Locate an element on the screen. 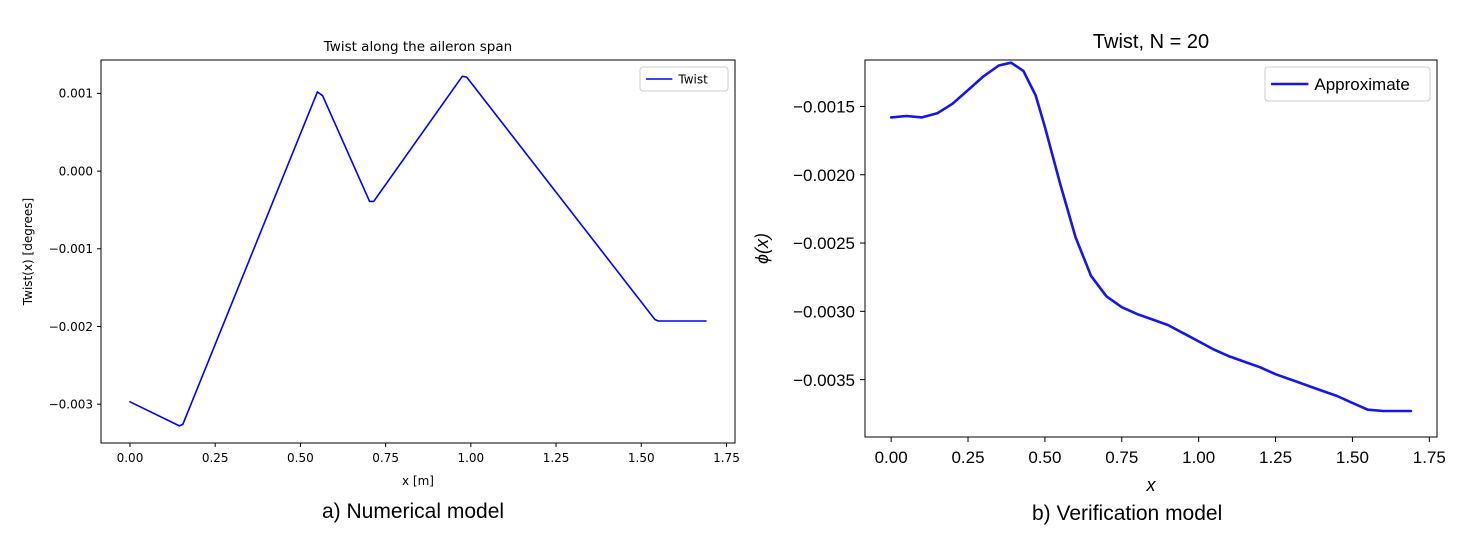 The image size is (1461, 534). y-tick-label: −0.0015 is located at coordinates (824, 107).